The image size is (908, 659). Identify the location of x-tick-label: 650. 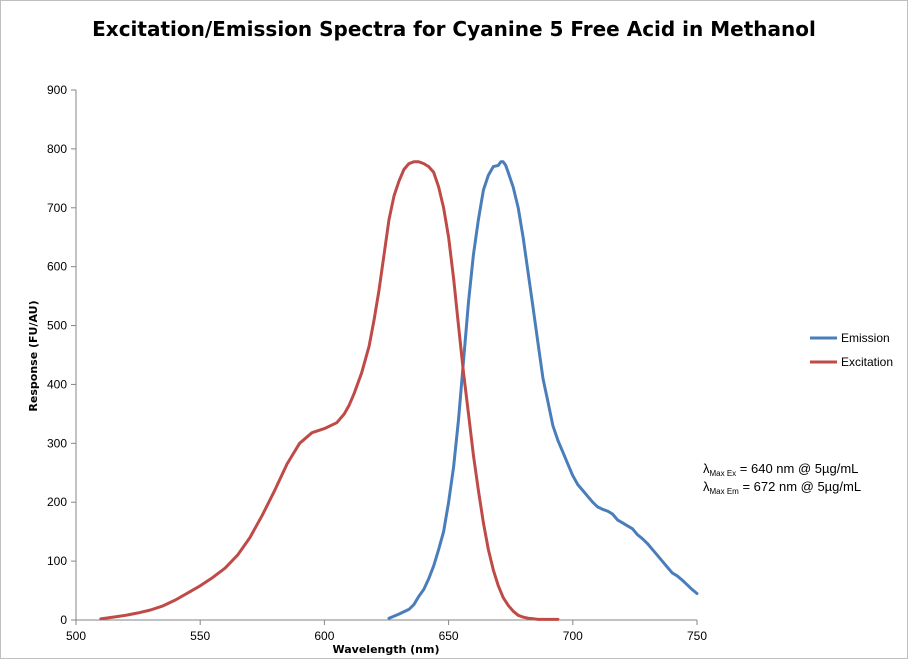
(449, 636).